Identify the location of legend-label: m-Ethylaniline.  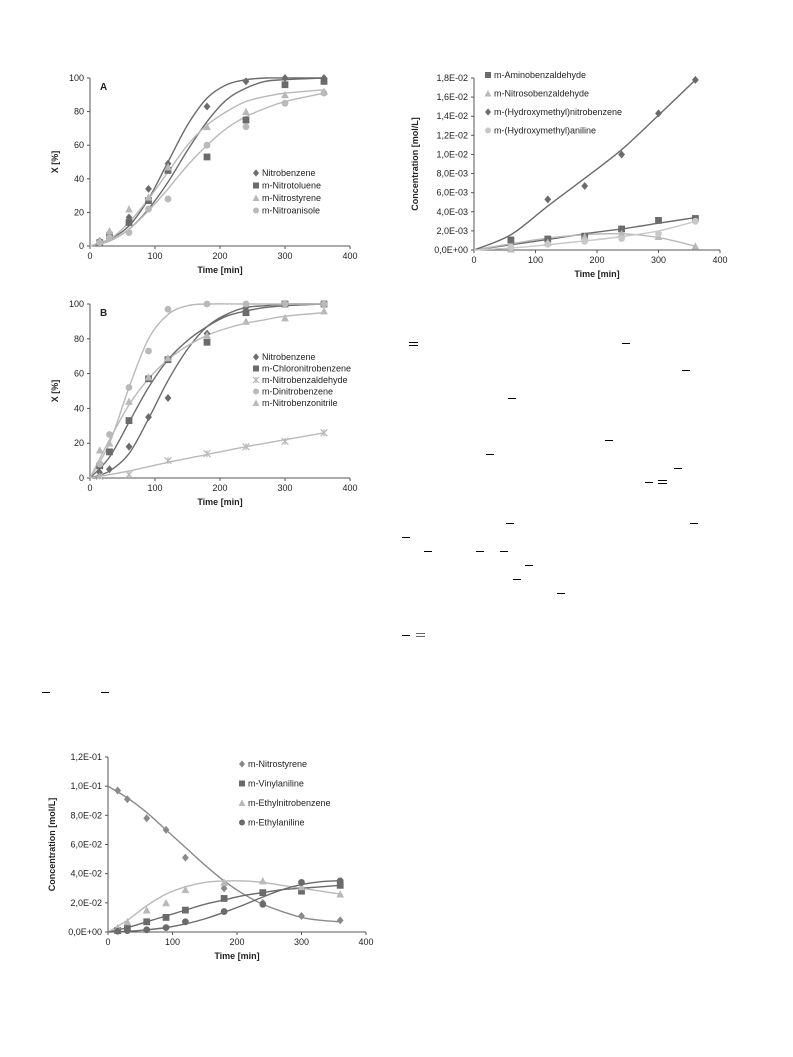
(276, 823).